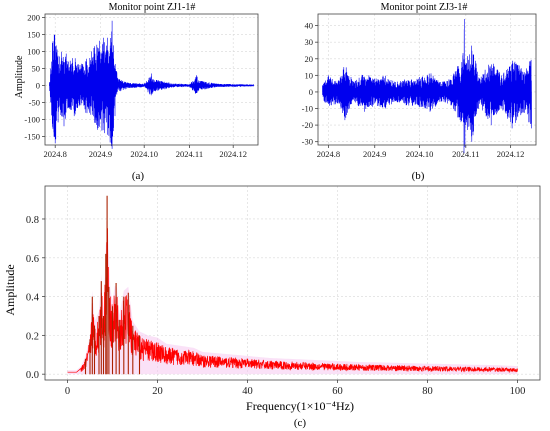  I want to click on chart-a-xtick-label: 2024.12, so click(233, 154).